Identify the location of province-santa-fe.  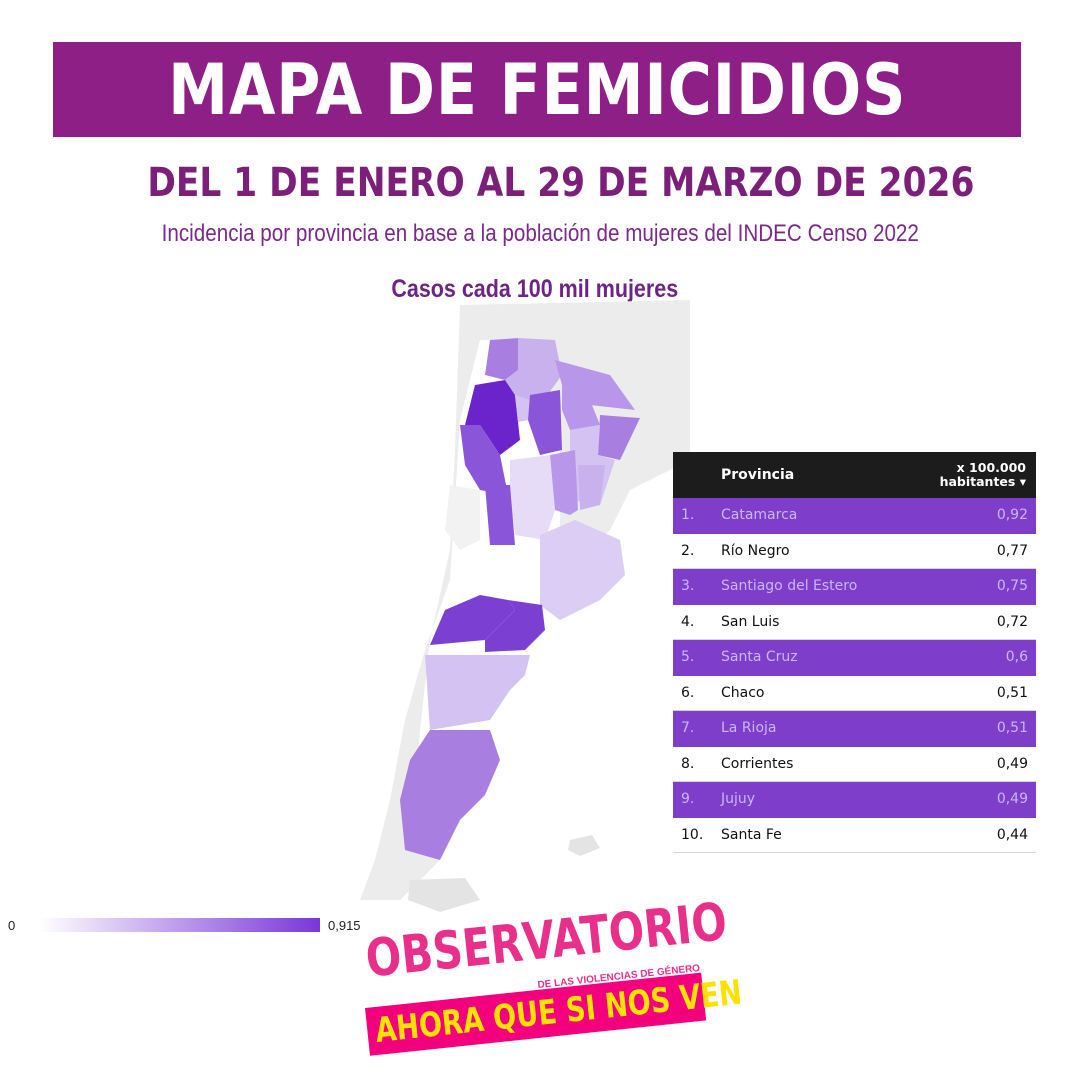
(564, 482).